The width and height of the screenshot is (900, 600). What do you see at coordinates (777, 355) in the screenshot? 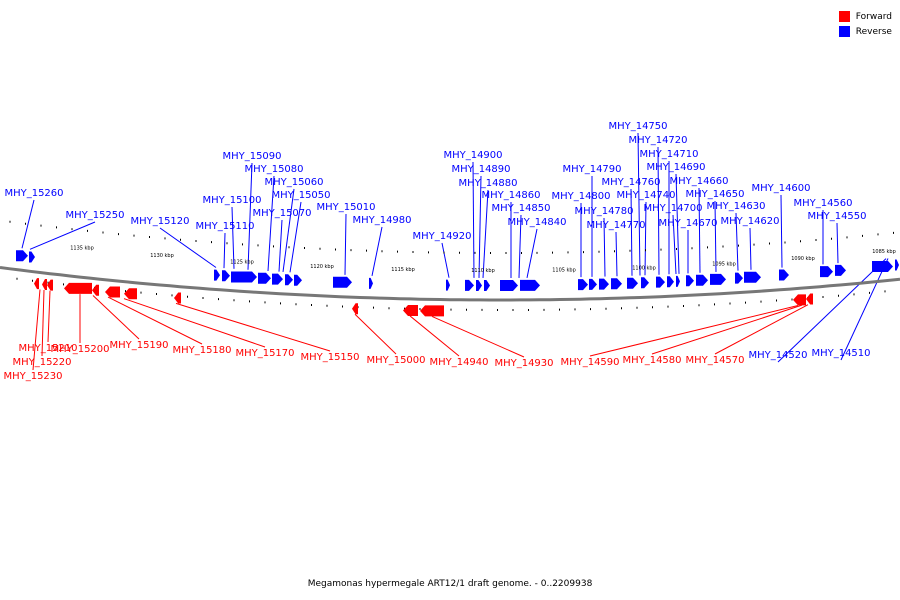
I see `reverse-gene-label: MHY_14520` at bounding box center [777, 355].